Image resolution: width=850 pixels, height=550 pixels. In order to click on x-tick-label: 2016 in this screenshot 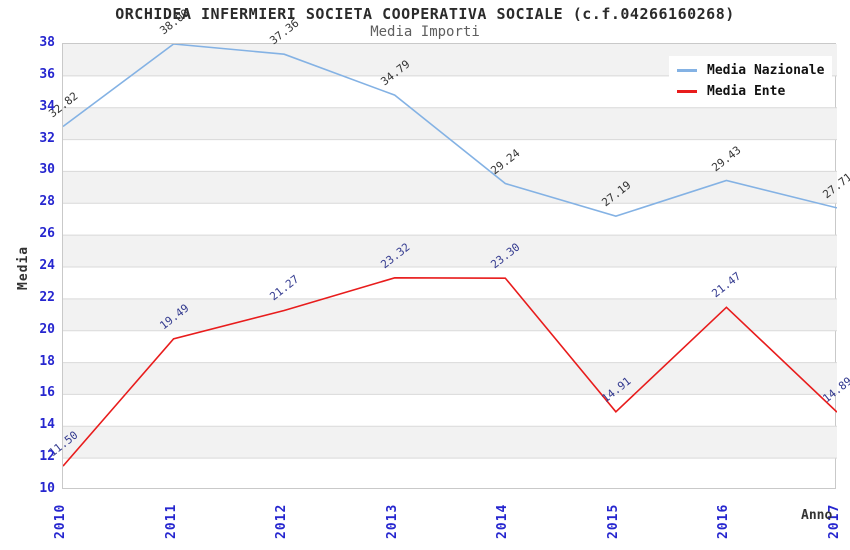, I will do `click(724, 521)`.